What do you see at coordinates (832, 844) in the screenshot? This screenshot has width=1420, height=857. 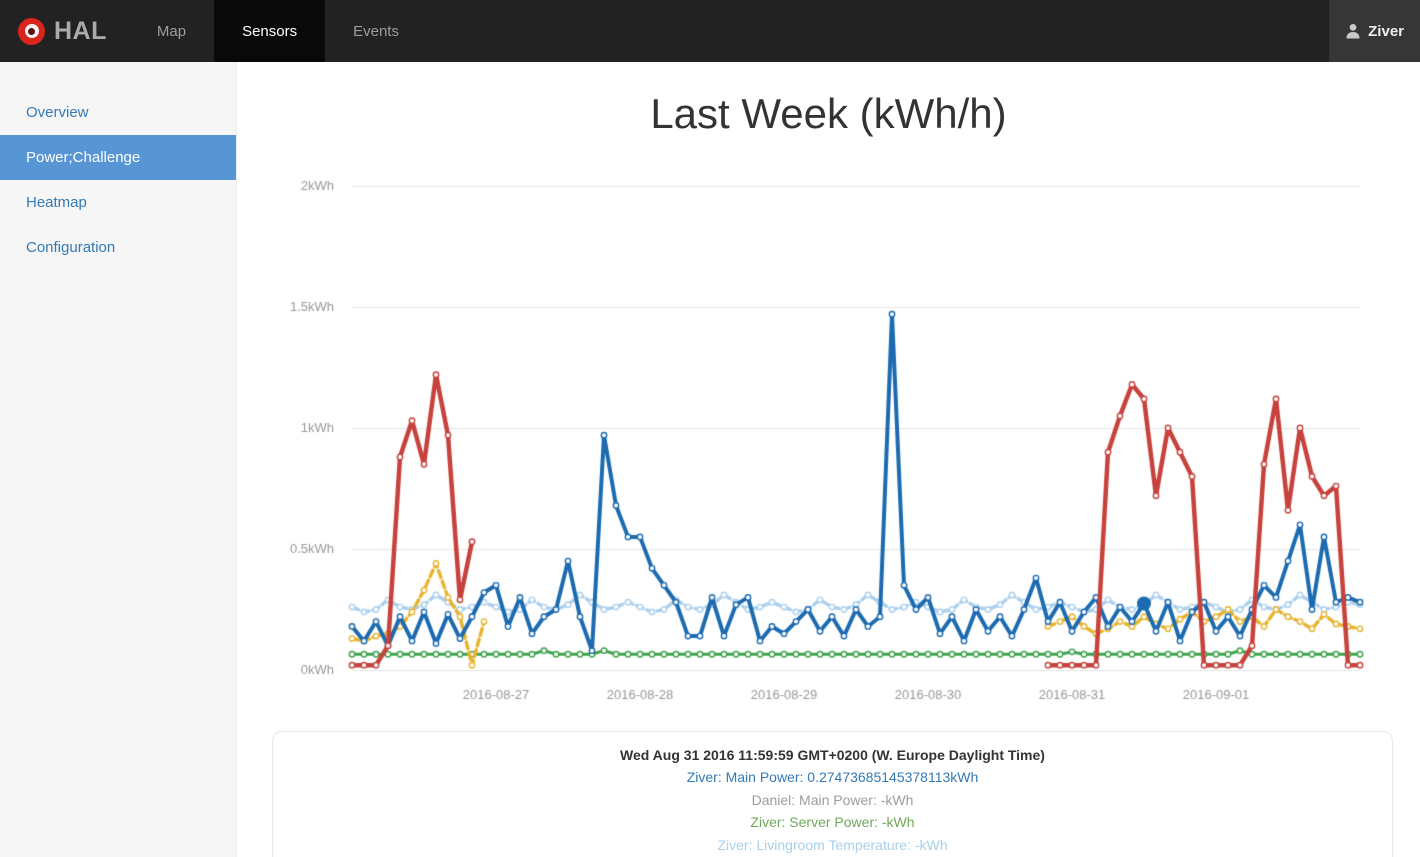 I see `tooltip-row-3: Ziver: Livingroom Temperature: -kWh` at bounding box center [832, 844].